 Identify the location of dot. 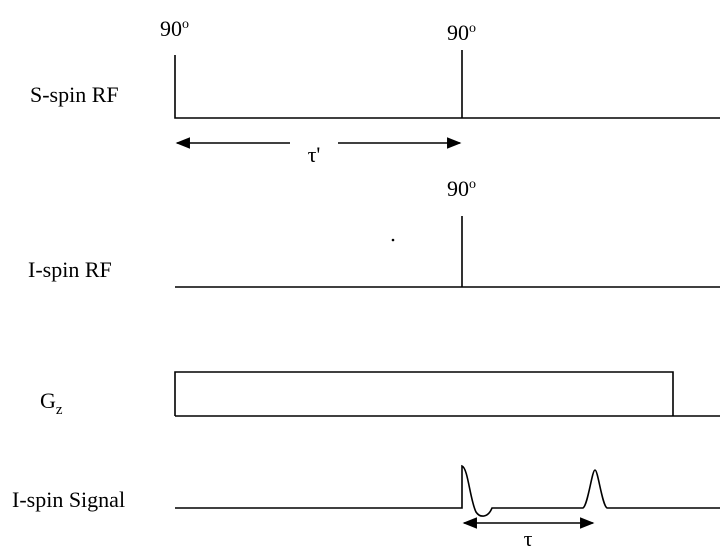
(393, 240).